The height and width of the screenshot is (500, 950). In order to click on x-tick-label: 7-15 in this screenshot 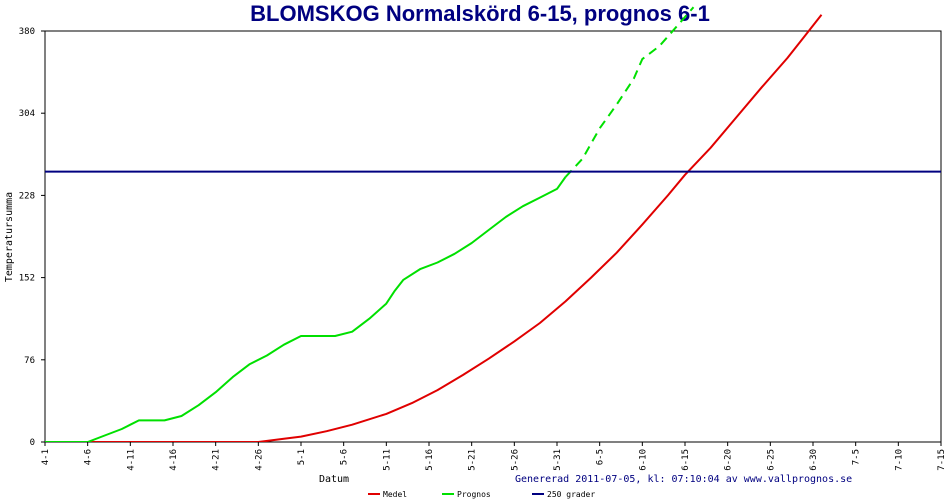, I will do `click(942, 460)`.